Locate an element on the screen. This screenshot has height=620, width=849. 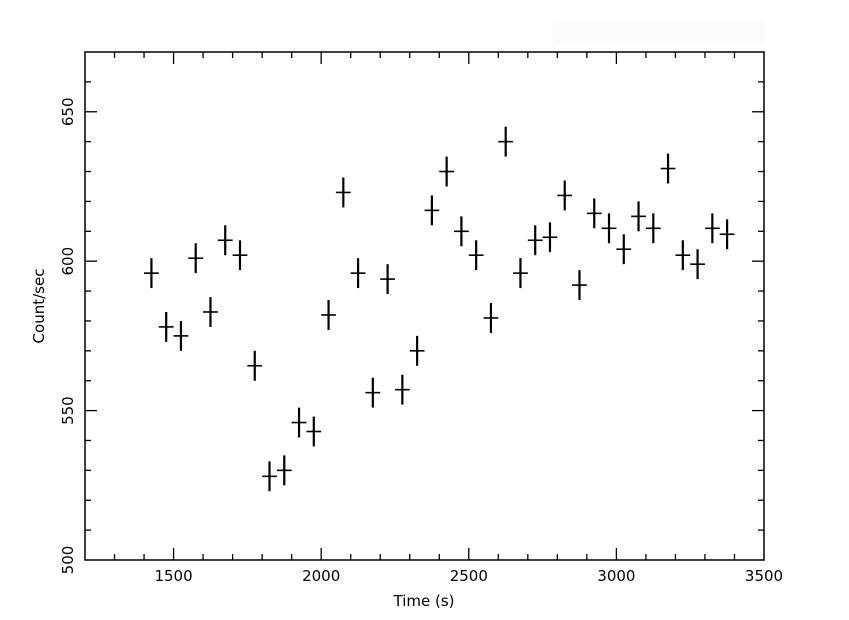
title-placeholder is located at coordinates (658, 33).